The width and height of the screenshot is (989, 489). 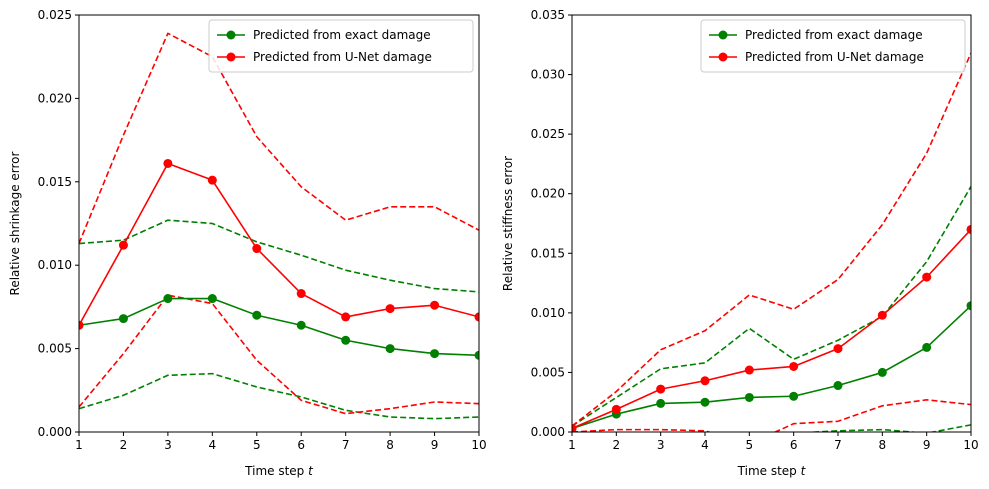 What do you see at coordinates (548, 15) in the screenshot?
I see `y-tick-label: 0.035` at bounding box center [548, 15].